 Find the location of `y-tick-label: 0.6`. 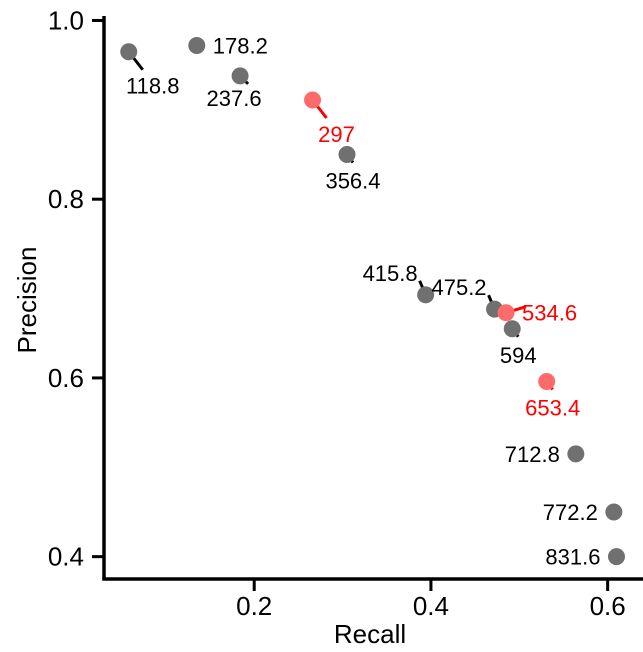

y-tick-label: 0.6 is located at coordinates (66, 378).